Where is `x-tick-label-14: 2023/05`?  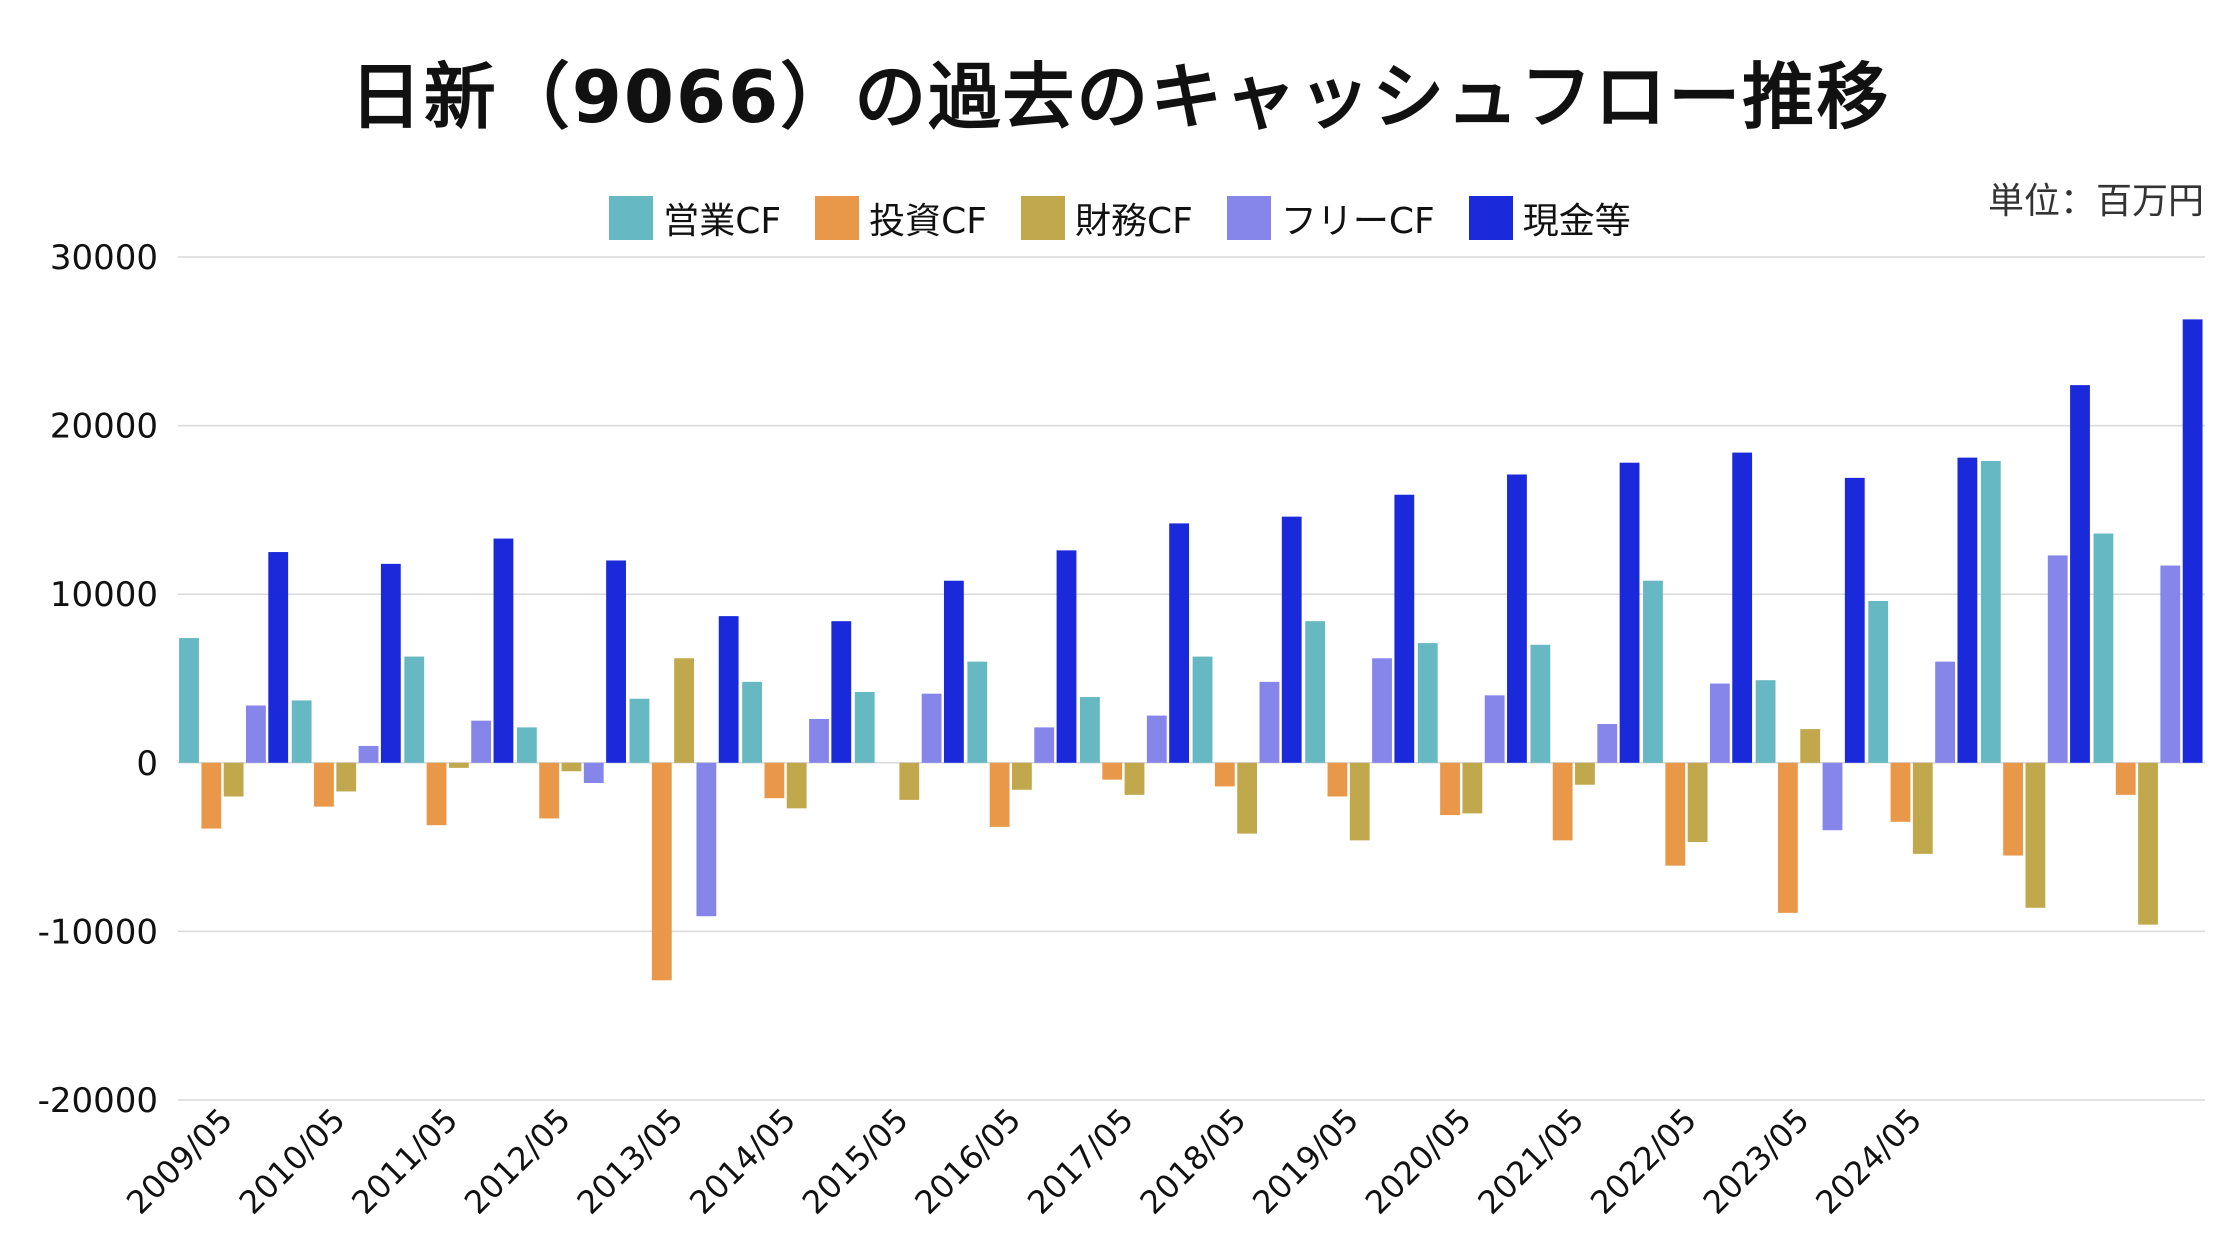 x-tick-label-14: 2023/05 is located at coordinates (1756, 1161).